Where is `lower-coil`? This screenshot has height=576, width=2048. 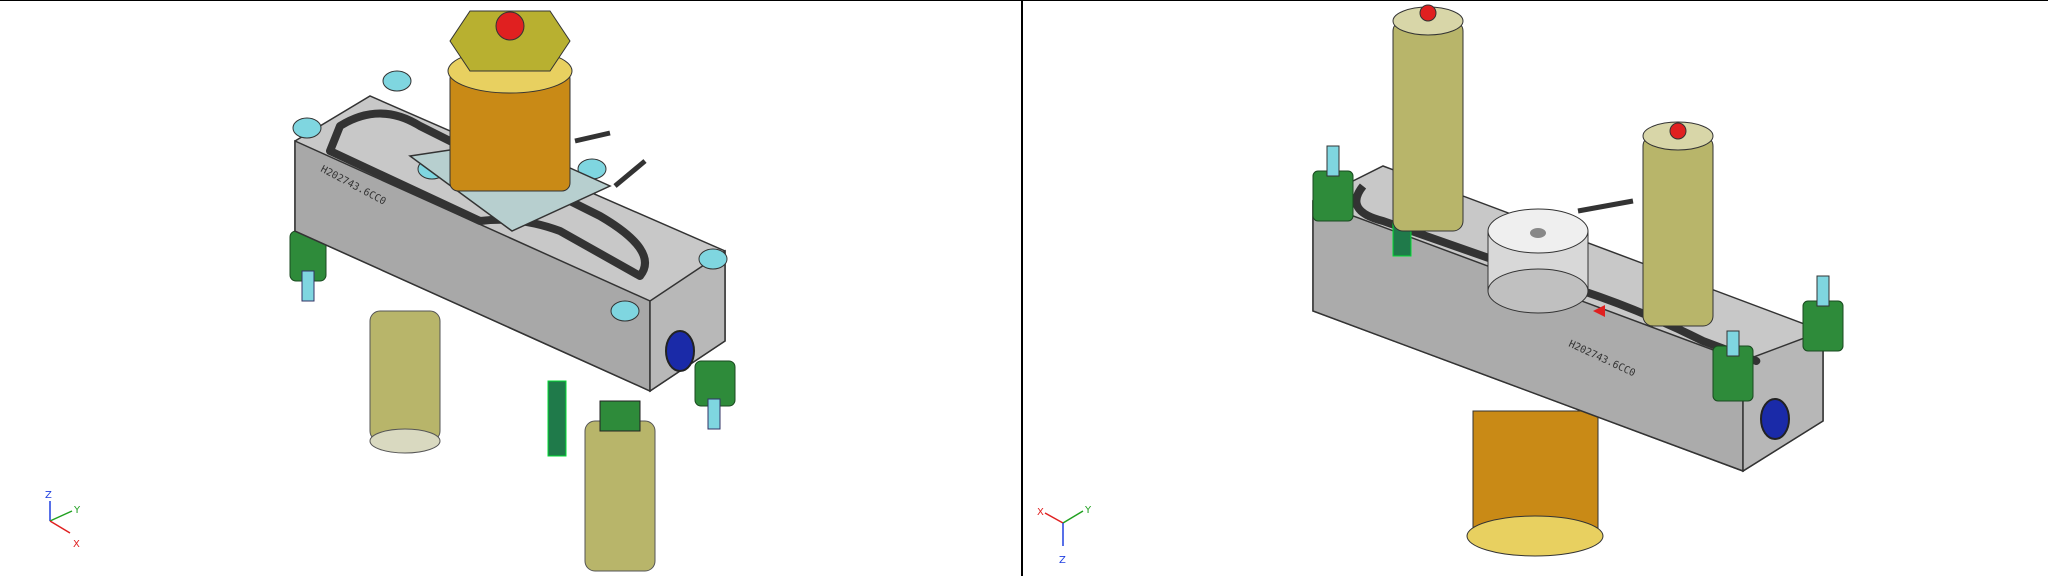 lower-coil is located at coordinates (1535, 483).